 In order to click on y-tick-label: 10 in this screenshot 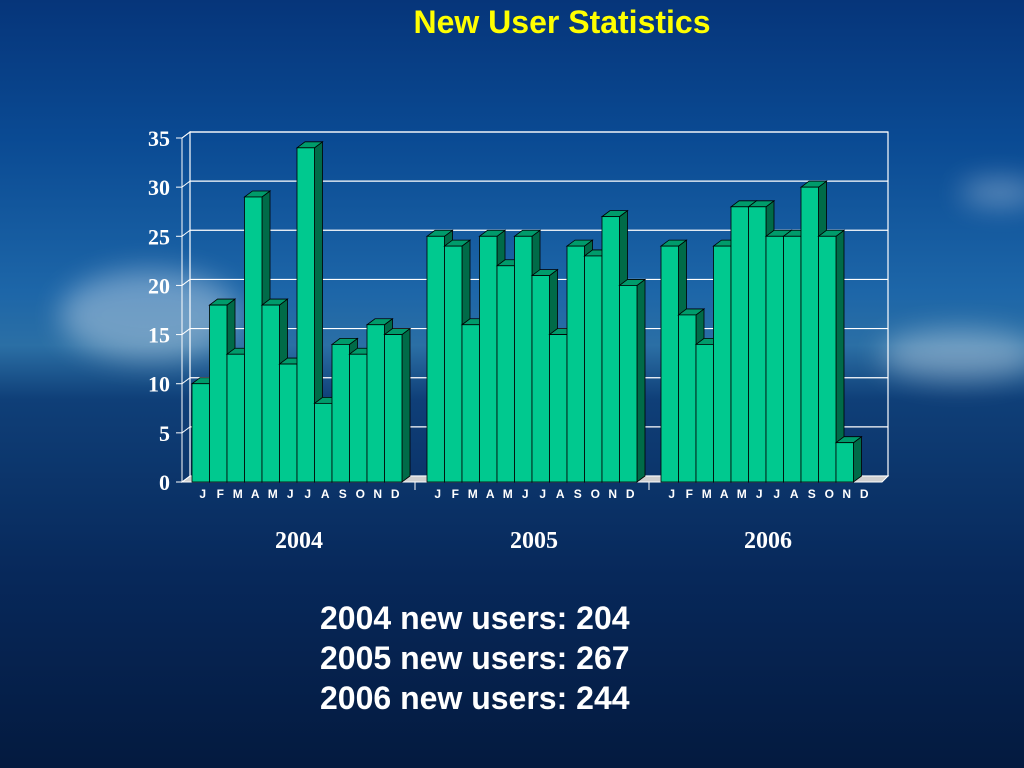, I will do `click(159, 384)`.